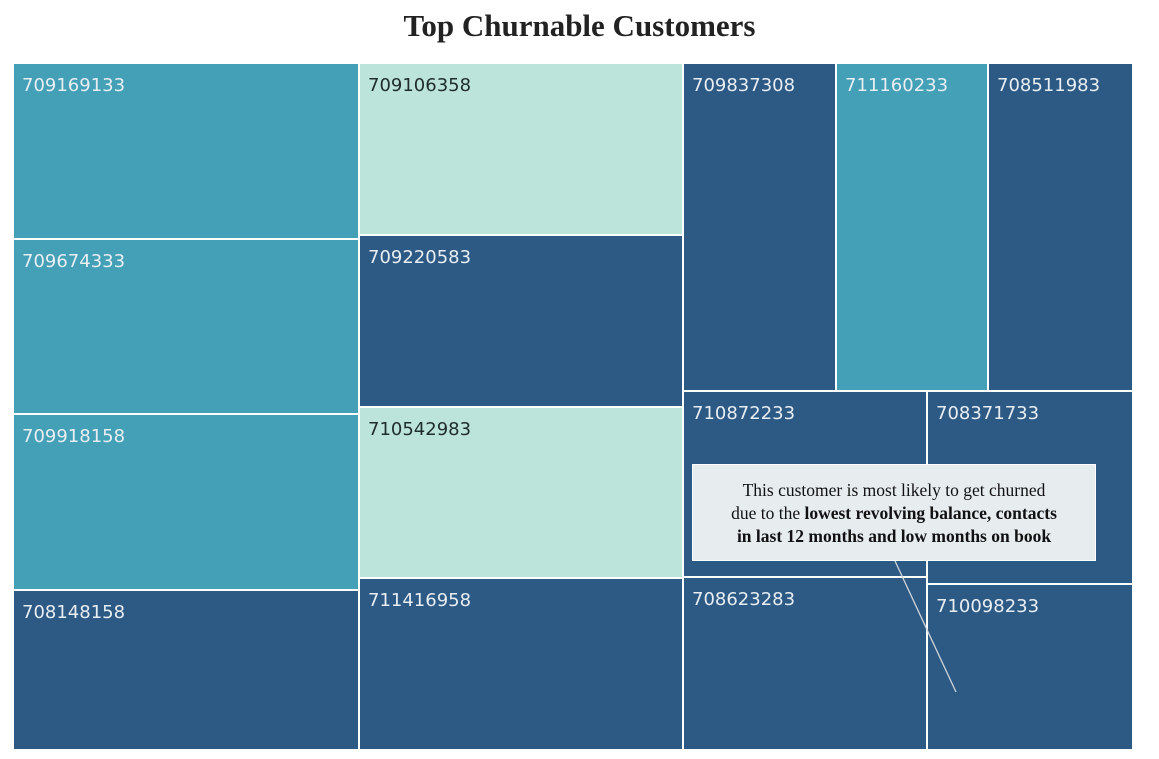 The height and width of the screenshot is (759, 1159). What do you see at coordinates (897, 85) in the screenshot?
I see `treemap-tile-label: 711160233` at bounding box center [897, 85].